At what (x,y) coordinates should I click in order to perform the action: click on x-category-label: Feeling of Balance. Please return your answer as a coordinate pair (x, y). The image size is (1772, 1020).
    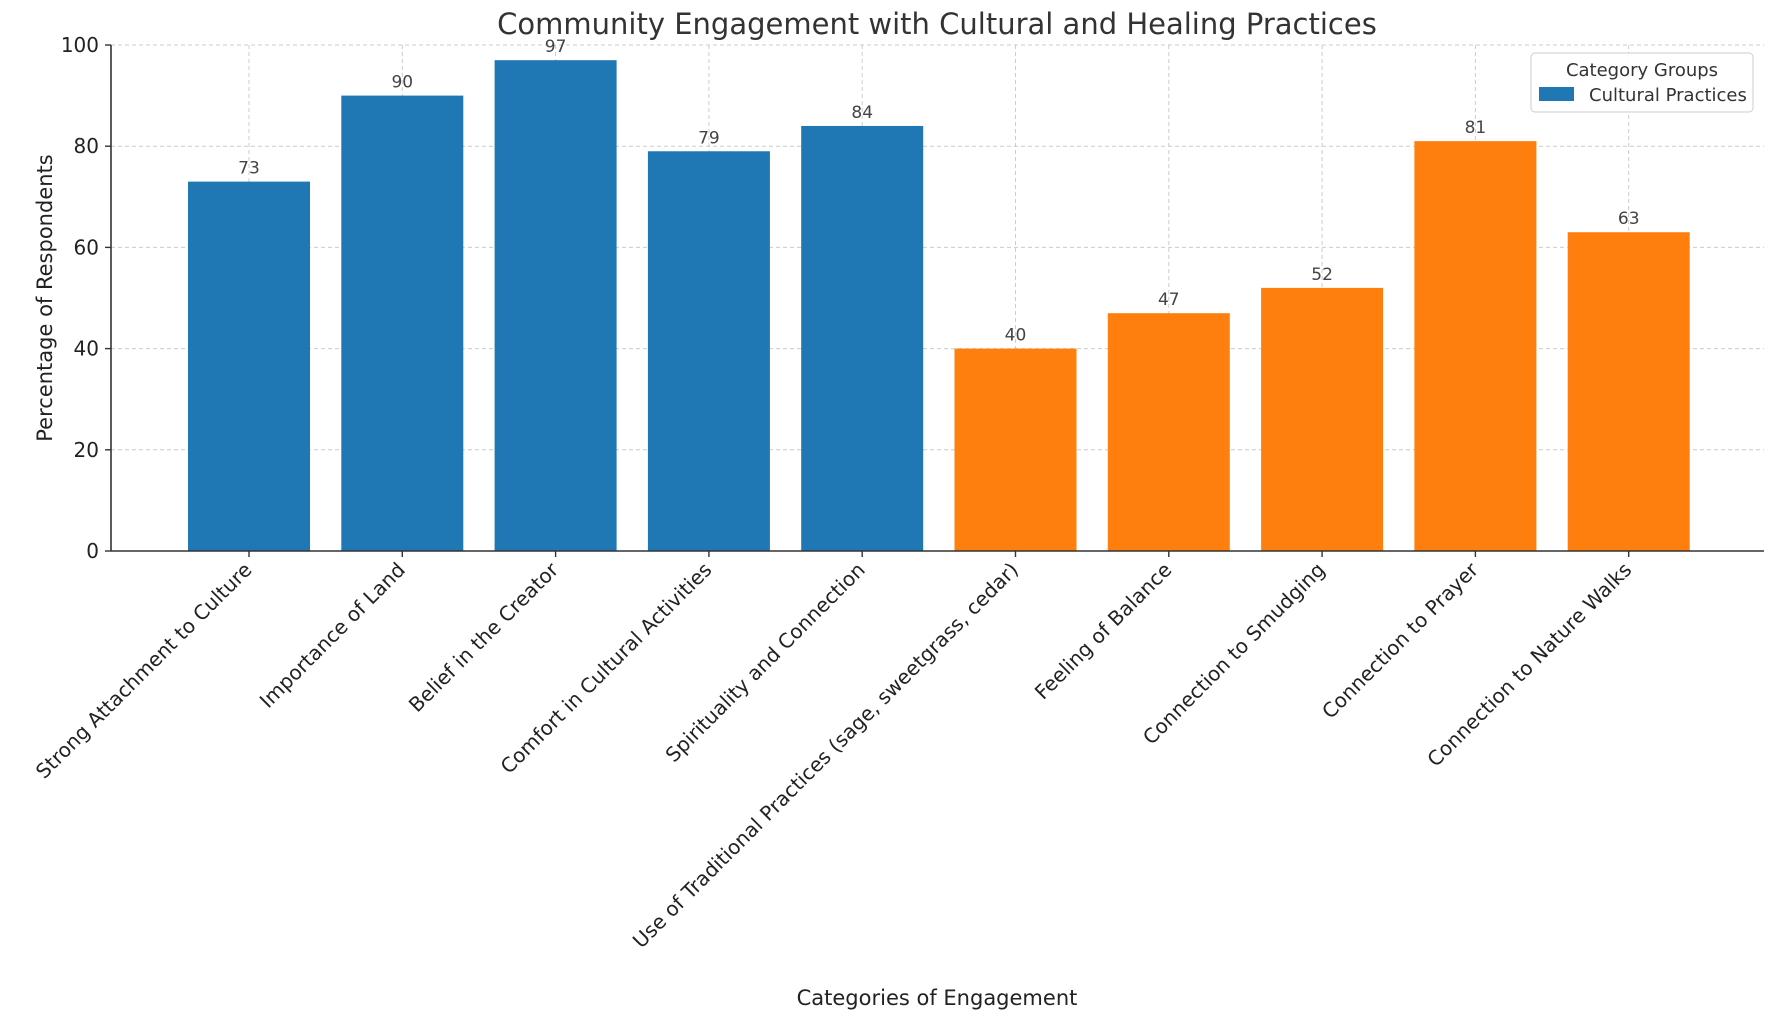
    Looking at the image, I should click on (1103, 631).